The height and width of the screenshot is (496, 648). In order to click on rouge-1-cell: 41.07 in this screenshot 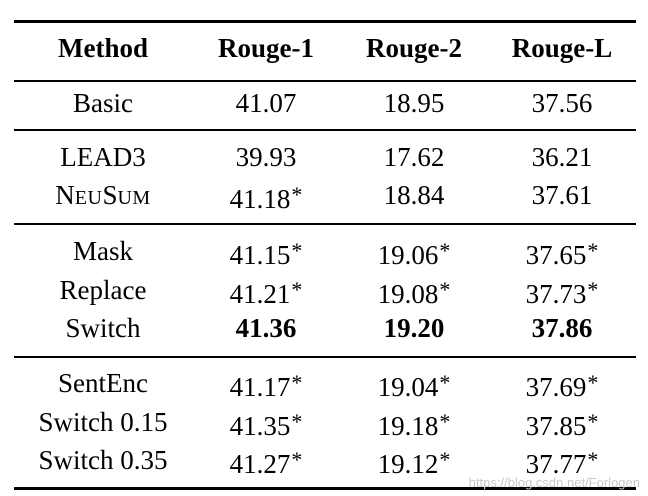, I will do `click(266, 103)`.